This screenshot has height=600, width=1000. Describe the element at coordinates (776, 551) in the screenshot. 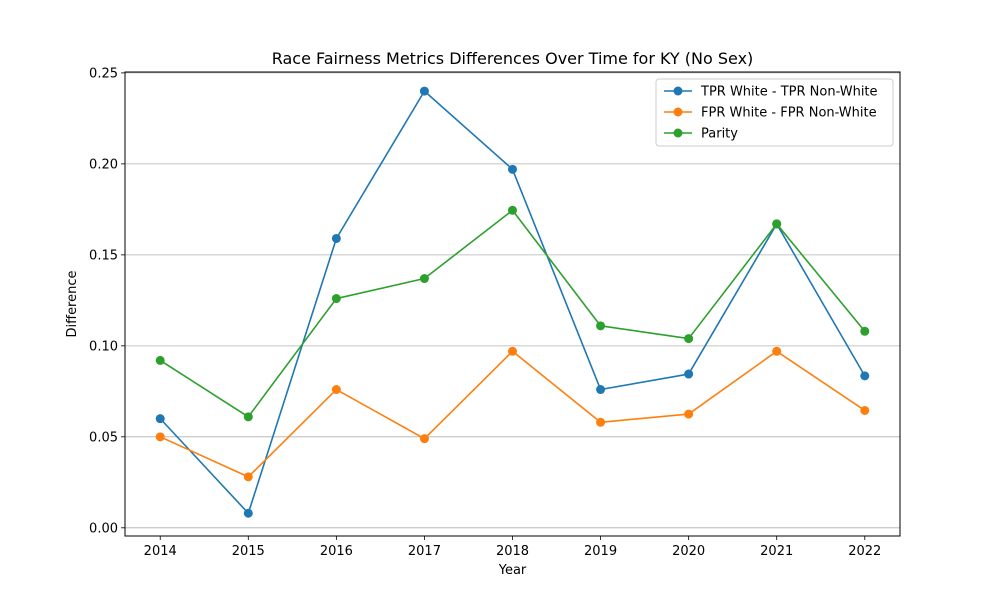

I see `x-tick-label: 2021` at that location.